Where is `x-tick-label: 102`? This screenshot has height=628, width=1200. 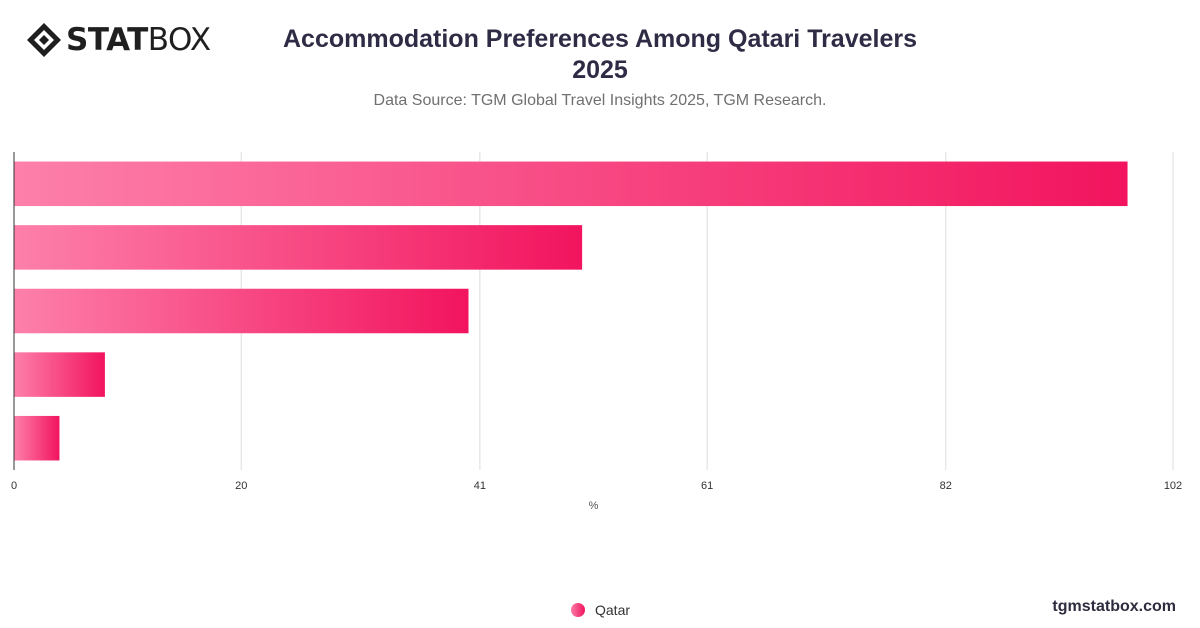 x-tick-label: 102 is located at coordinates (1173, 486).